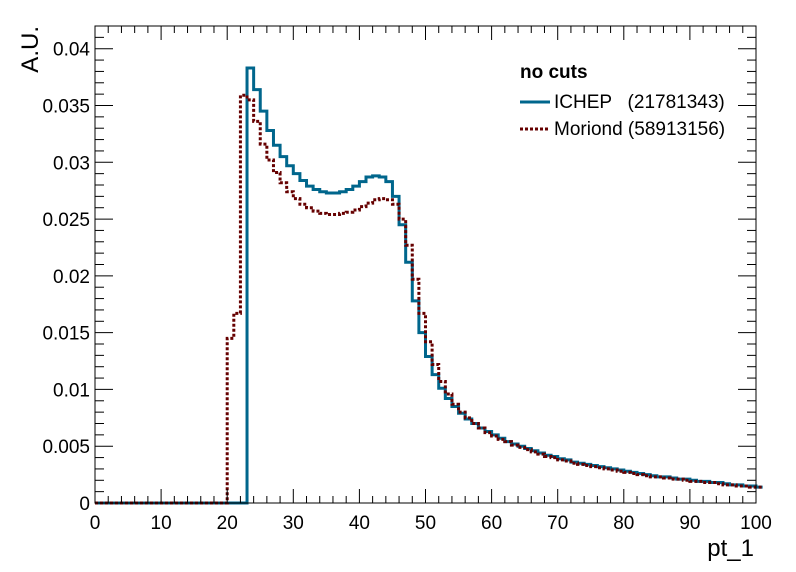  Describe the element at coordinates (71, 277) in the screenshot. I see `y-tick-label: 0.02` at that location.